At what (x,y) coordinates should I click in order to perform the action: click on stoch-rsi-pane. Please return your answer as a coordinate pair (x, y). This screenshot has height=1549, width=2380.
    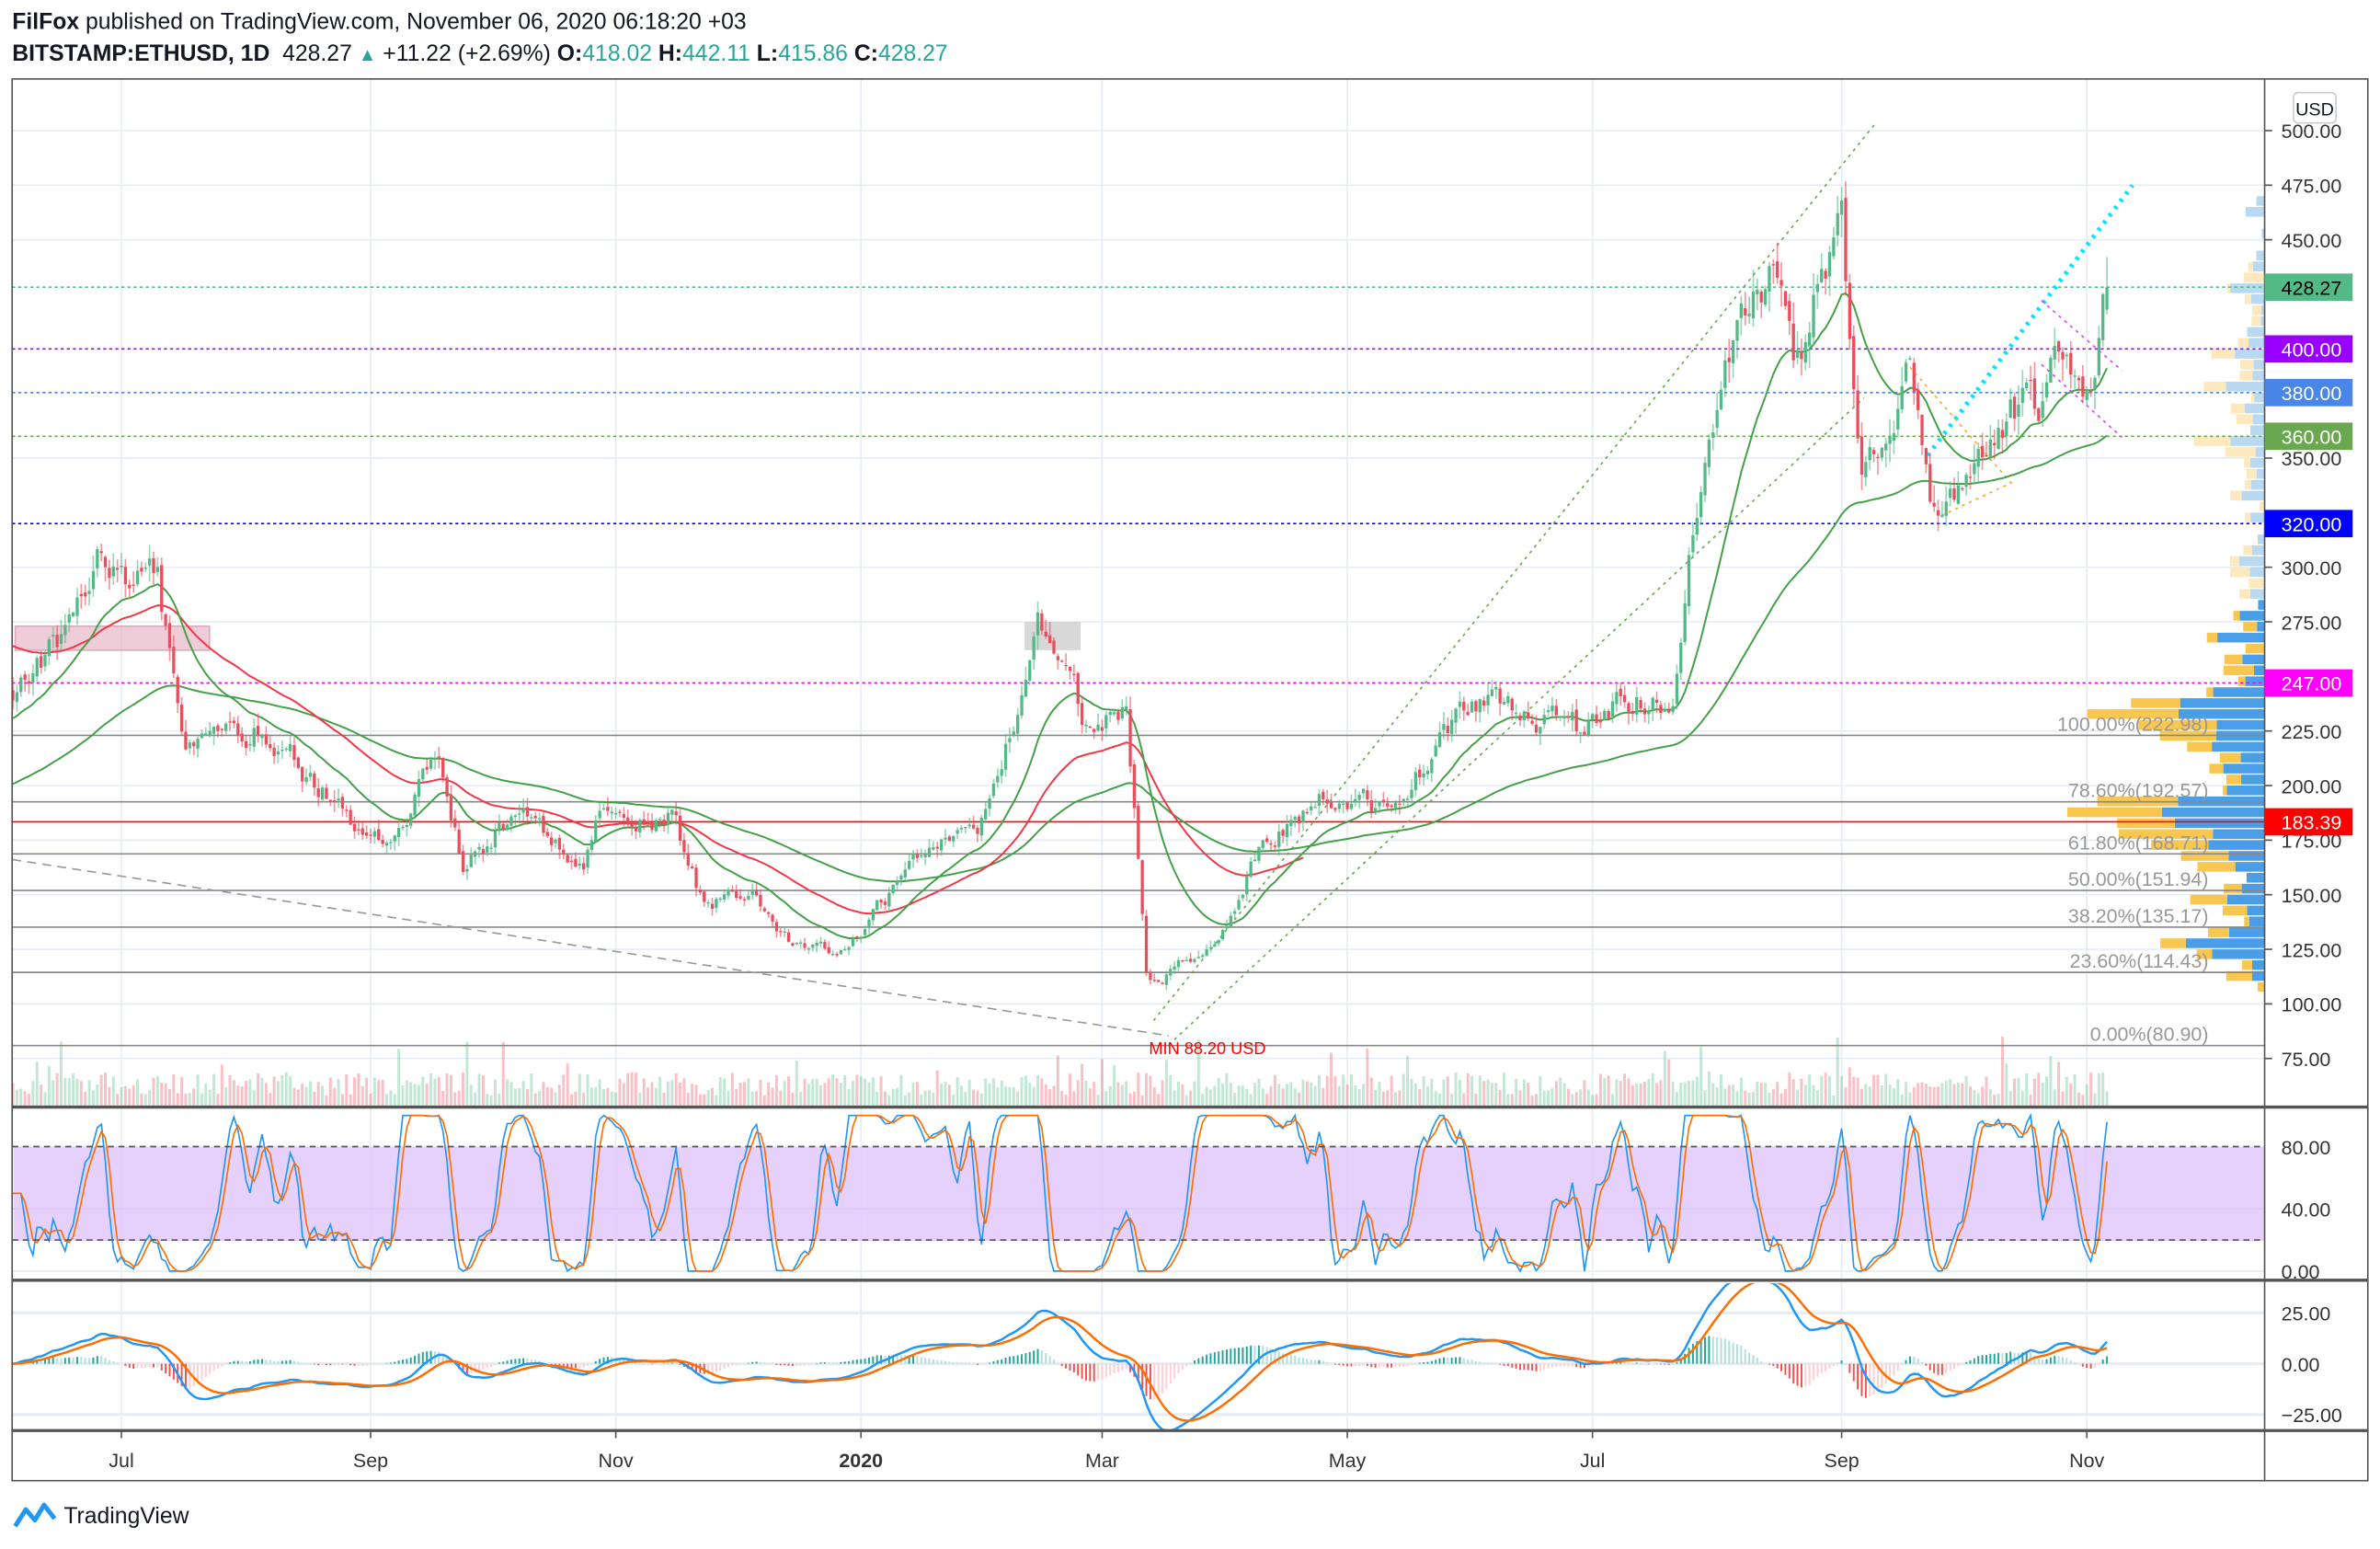
    Looking at the image, I should click on (1060, 1192).